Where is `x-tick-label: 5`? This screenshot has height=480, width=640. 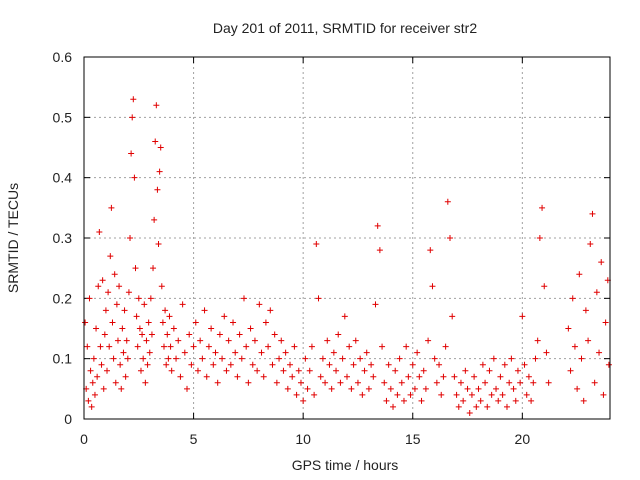 x-tick-label: 5 is located at coordinates (194, 439).